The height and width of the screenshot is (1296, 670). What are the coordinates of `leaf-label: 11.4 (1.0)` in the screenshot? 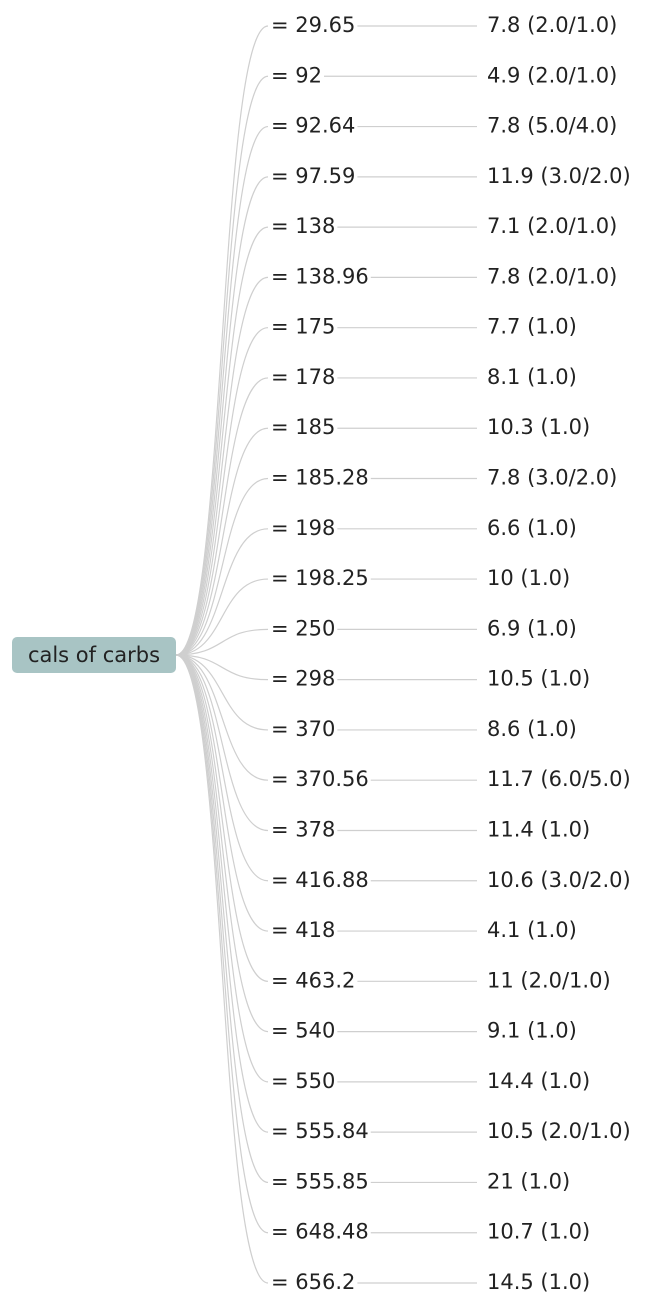 It's located at (538, 829).